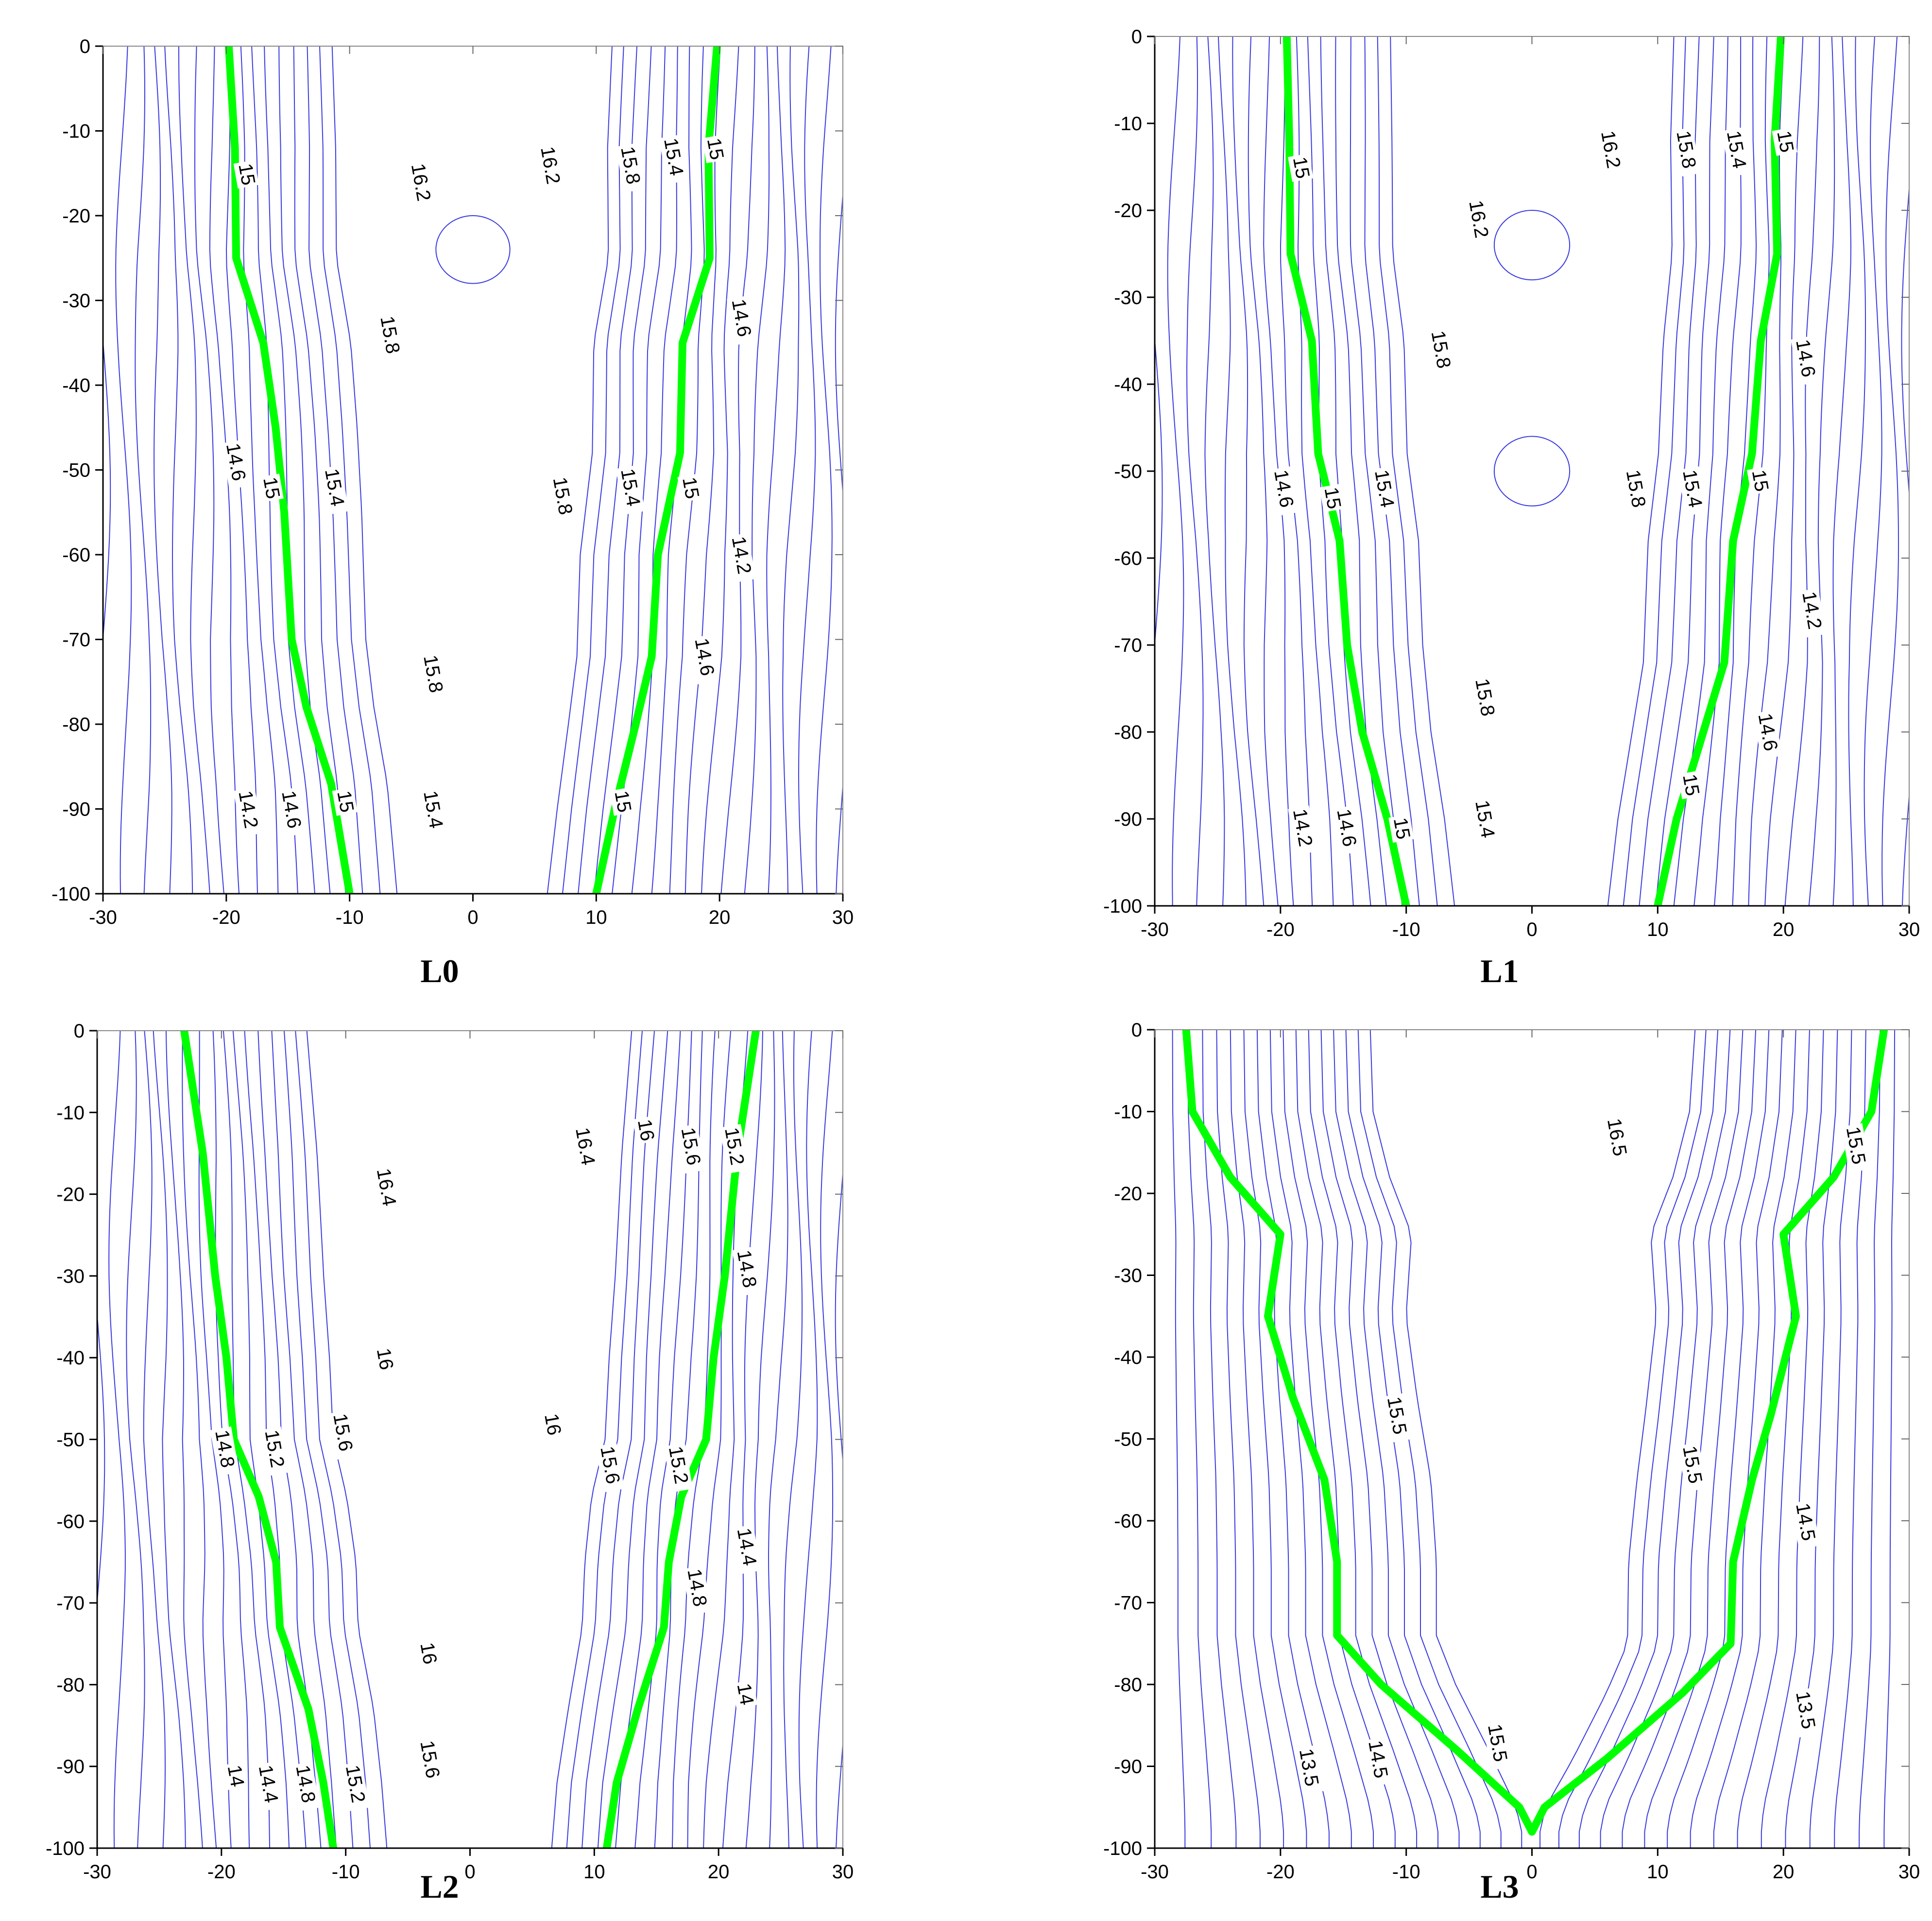 The width and height of the screenshot is (1932, 1921). Describe the element at coordinates (1406, 1872) in the screenshot. I see `x-tick-label: -10` at that location.